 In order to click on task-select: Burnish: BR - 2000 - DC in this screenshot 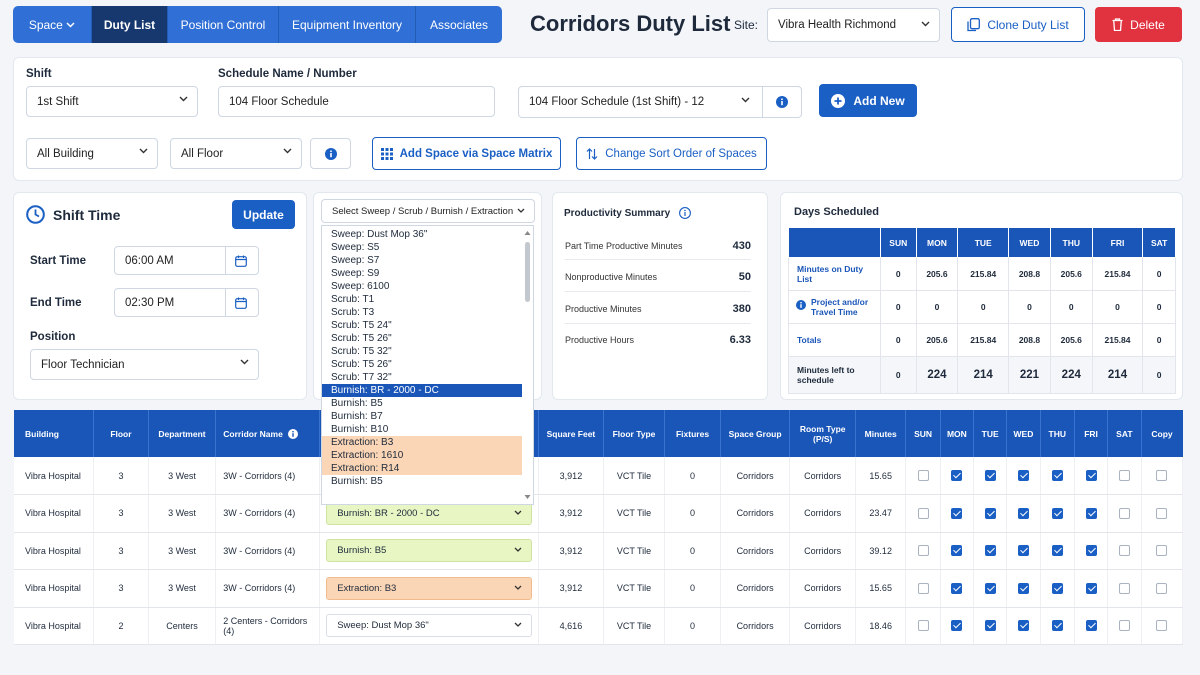, I will do `click(429, 513)`.